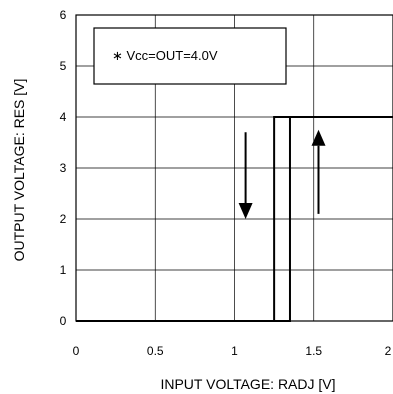  I want to click on y-axis-label: OUTPUT VOLTAGE: RES [V], so click(19, 170).